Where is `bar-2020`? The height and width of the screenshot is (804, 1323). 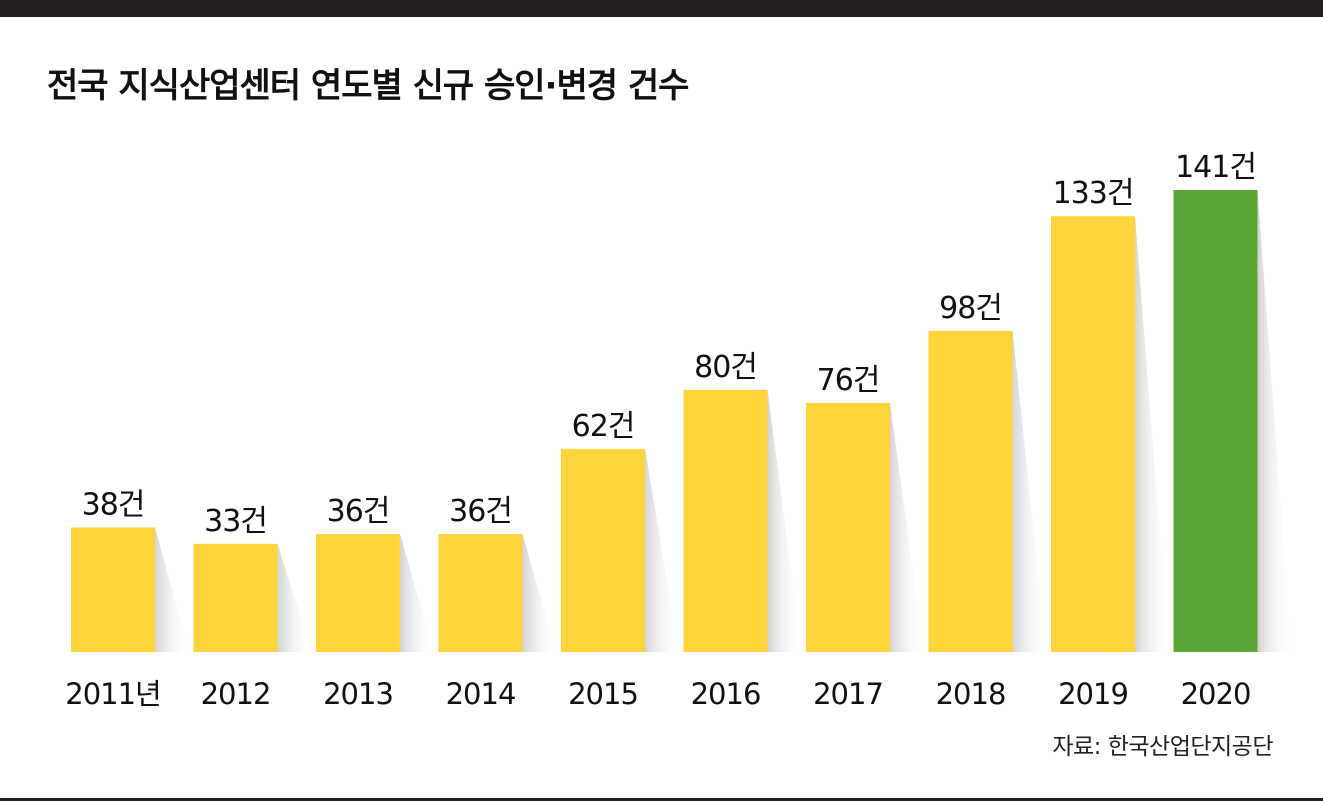 bar-2020 is located at coordinates (1215, 421).